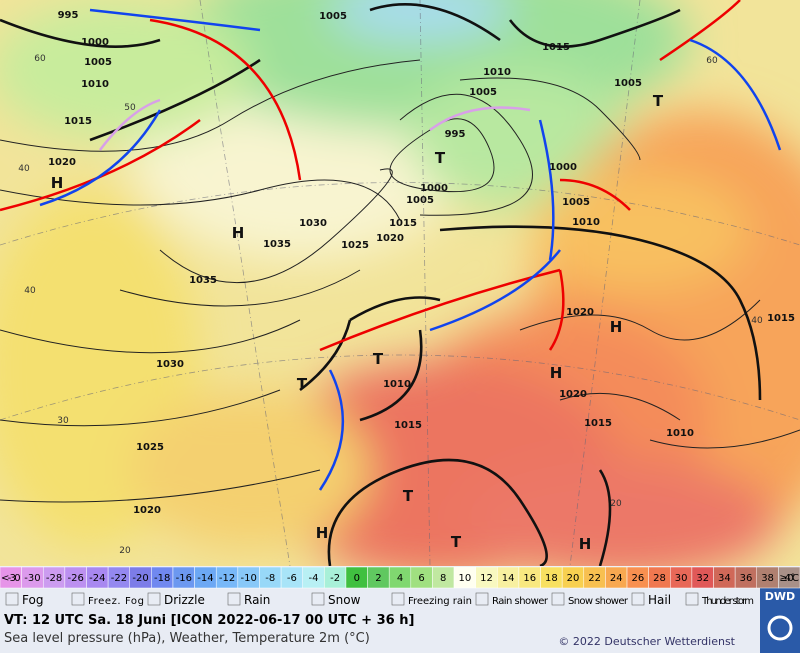 This screenshot has width=800, height=653. What do you see at coordinates (727, 601) in the screenshot?
I see `legend-label: Thunder storm` at bounding box center [727, 601].